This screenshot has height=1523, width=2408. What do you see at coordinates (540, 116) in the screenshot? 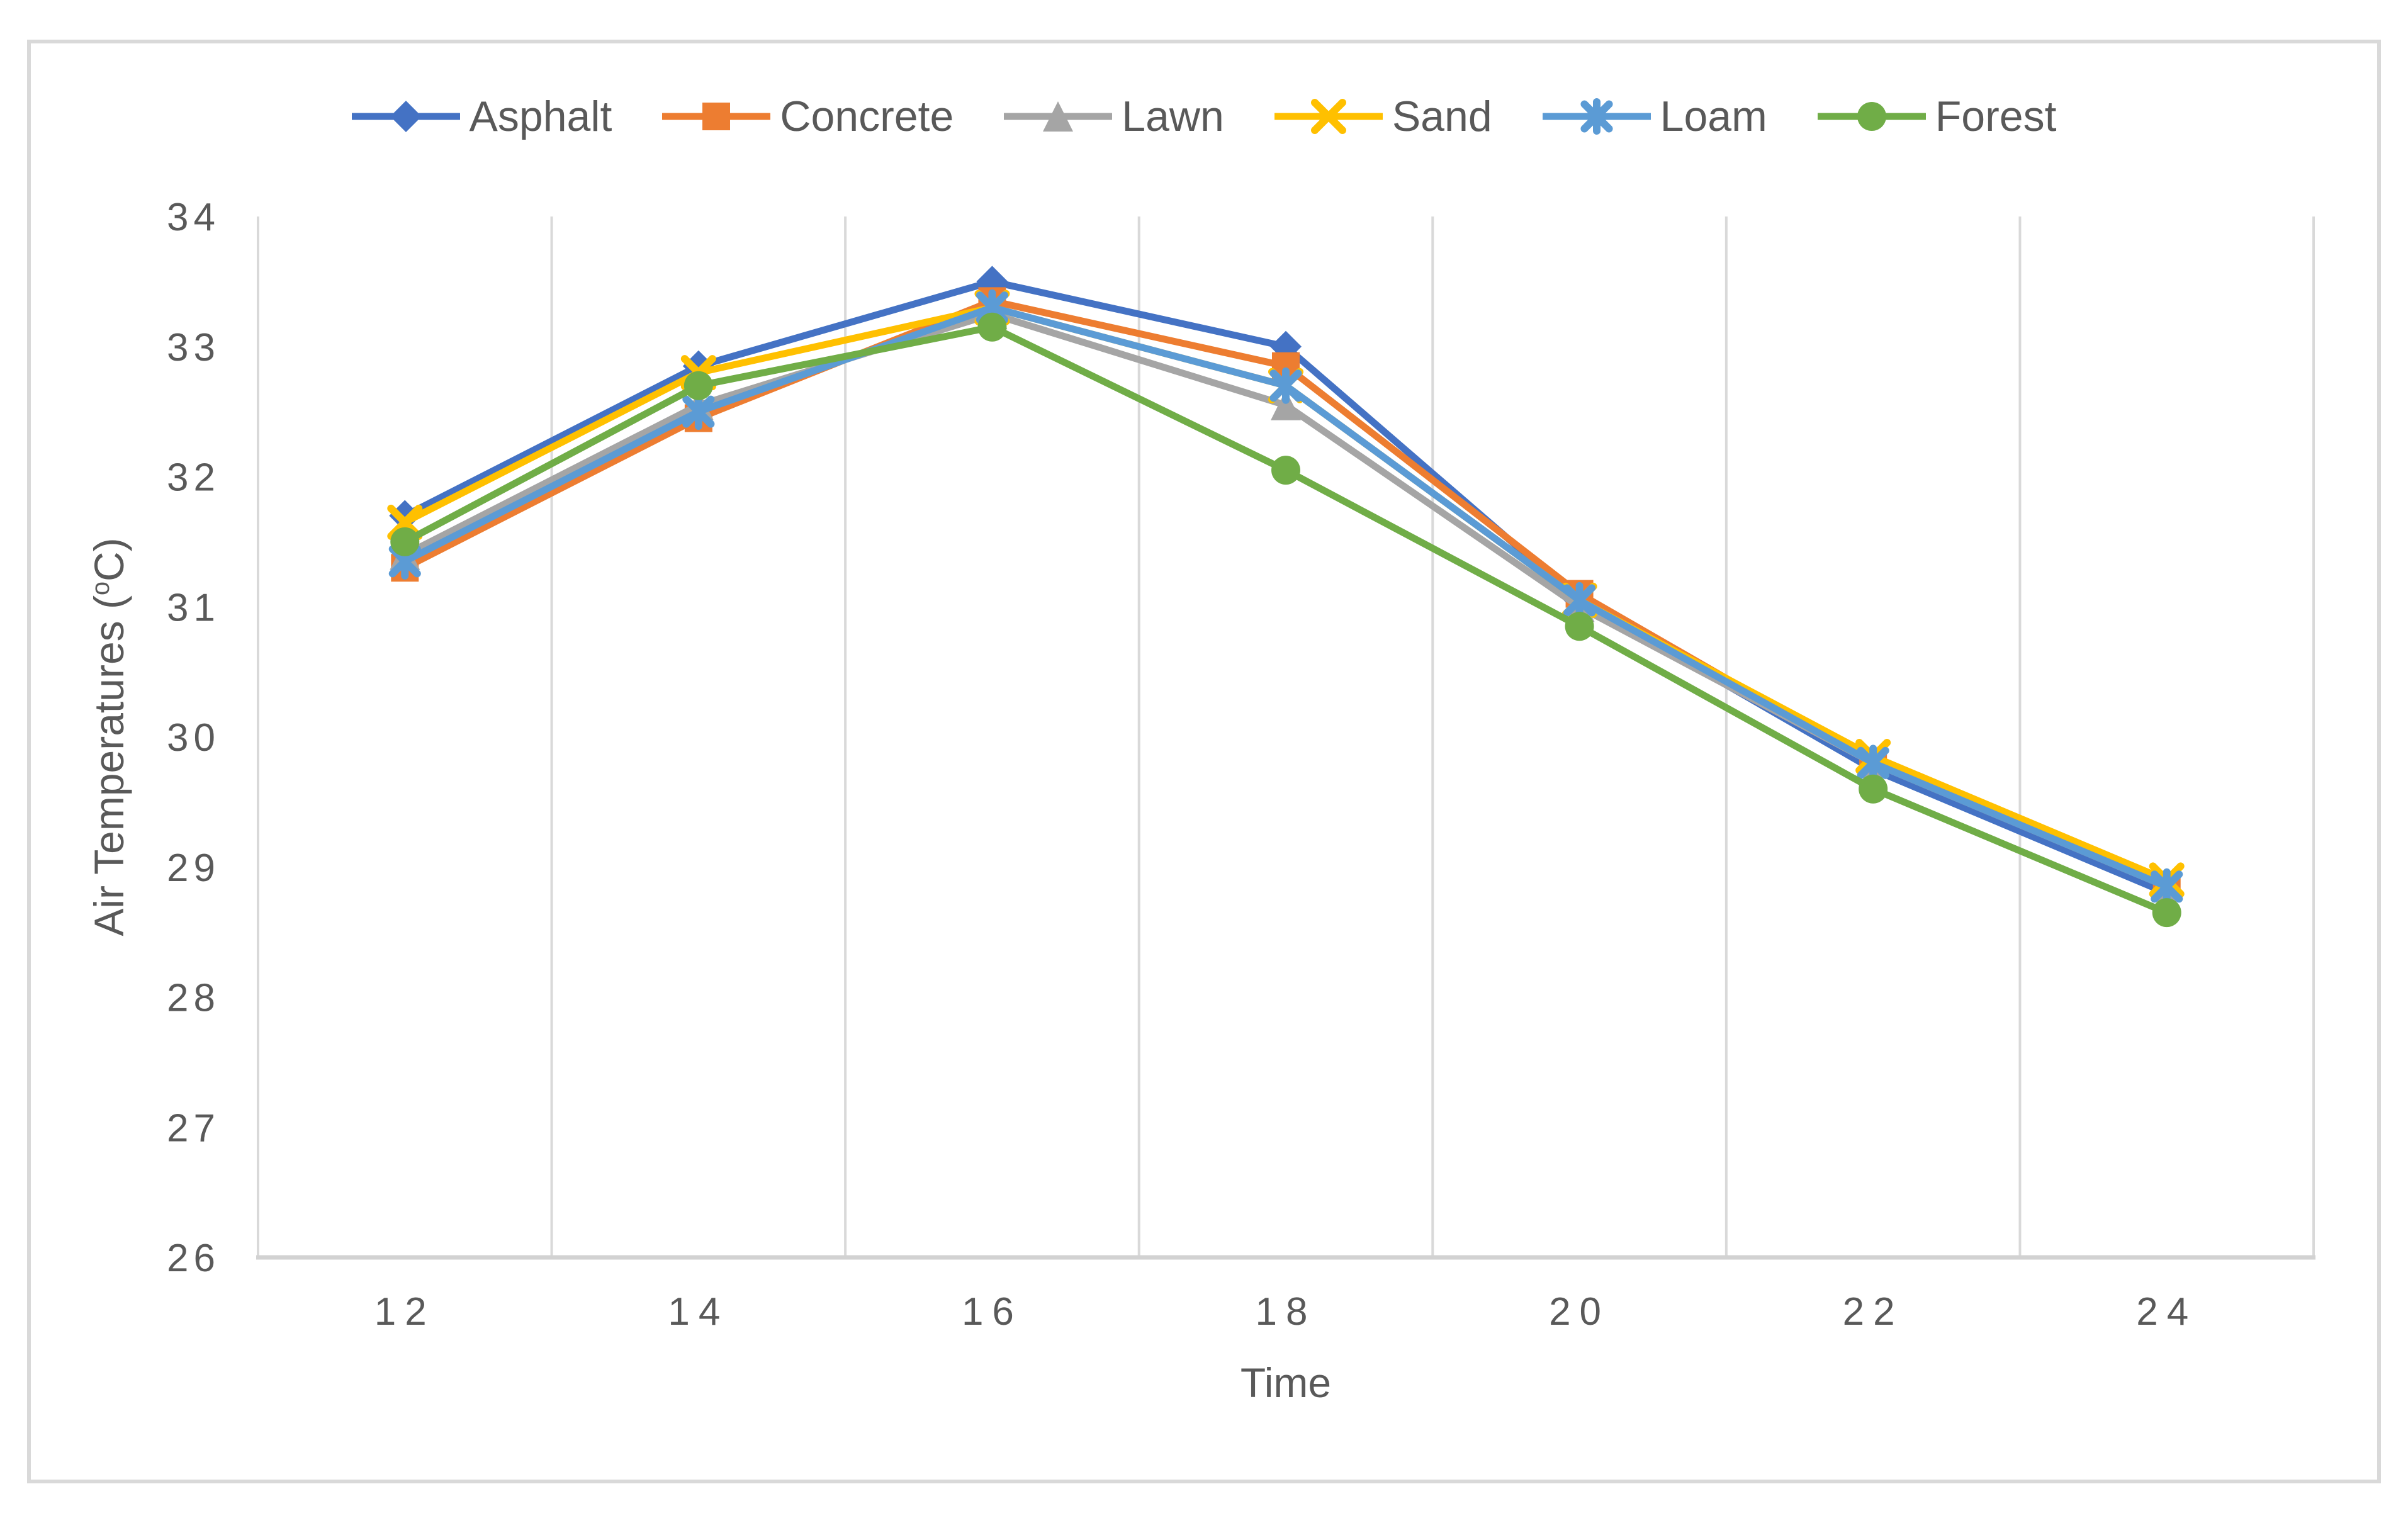
I see `legend-label: Asphalt` at bounding box center [540, 116].